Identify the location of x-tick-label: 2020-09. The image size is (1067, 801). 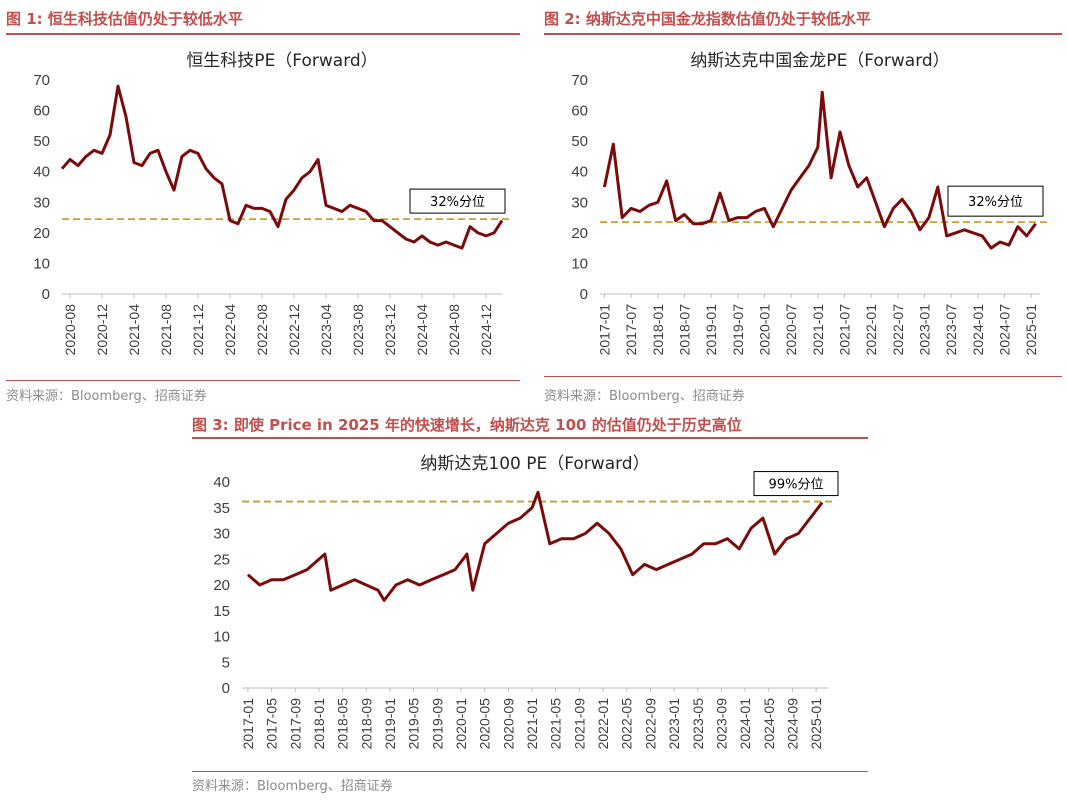
(508, 724).